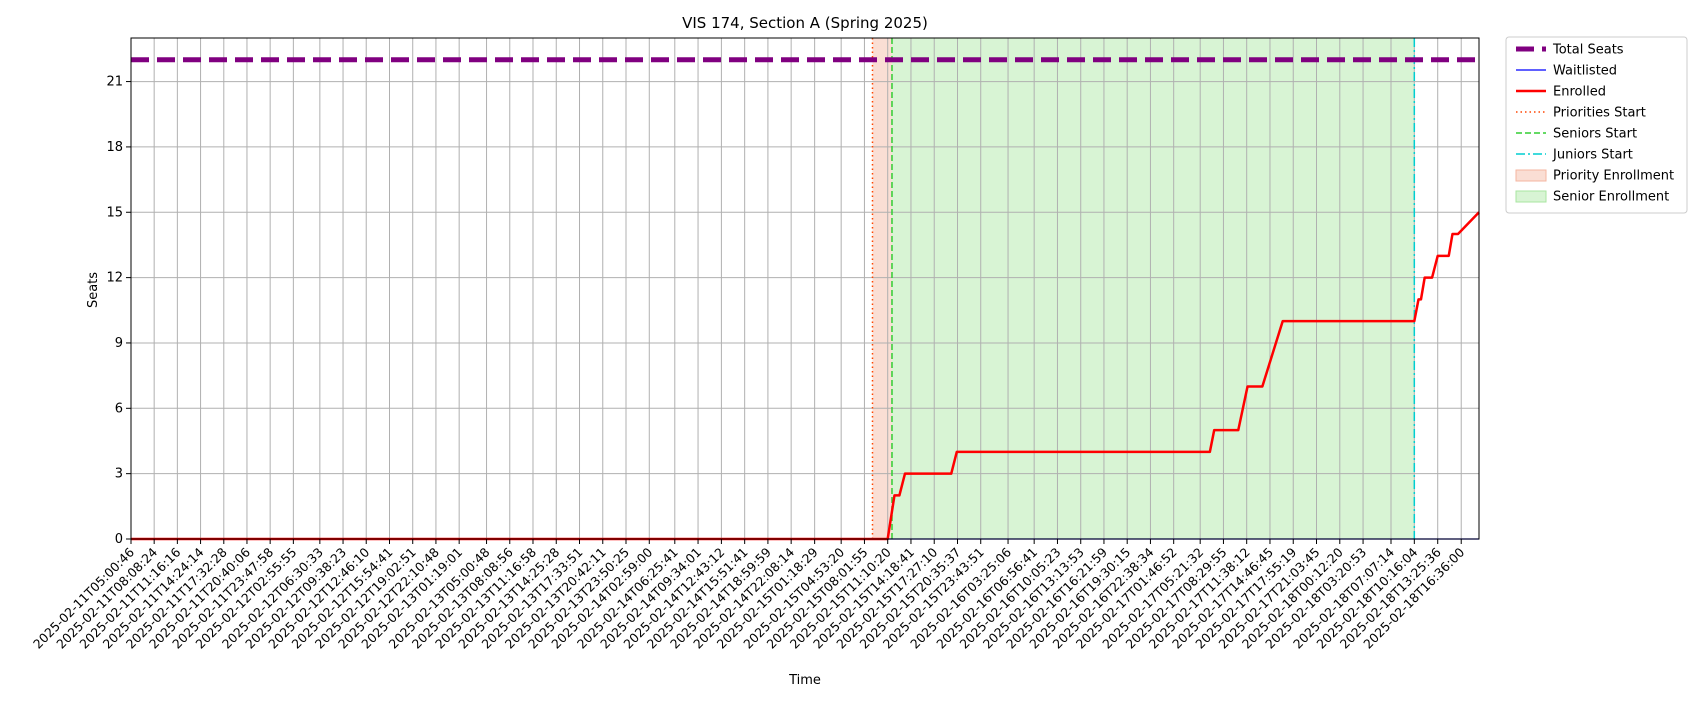 This screenshot has width=1700, height=705. Describe the element at coordinates (1613, 176) in the screenshot. I see `legend-label-priority-enrollment: Priority Enrollment` at that location.